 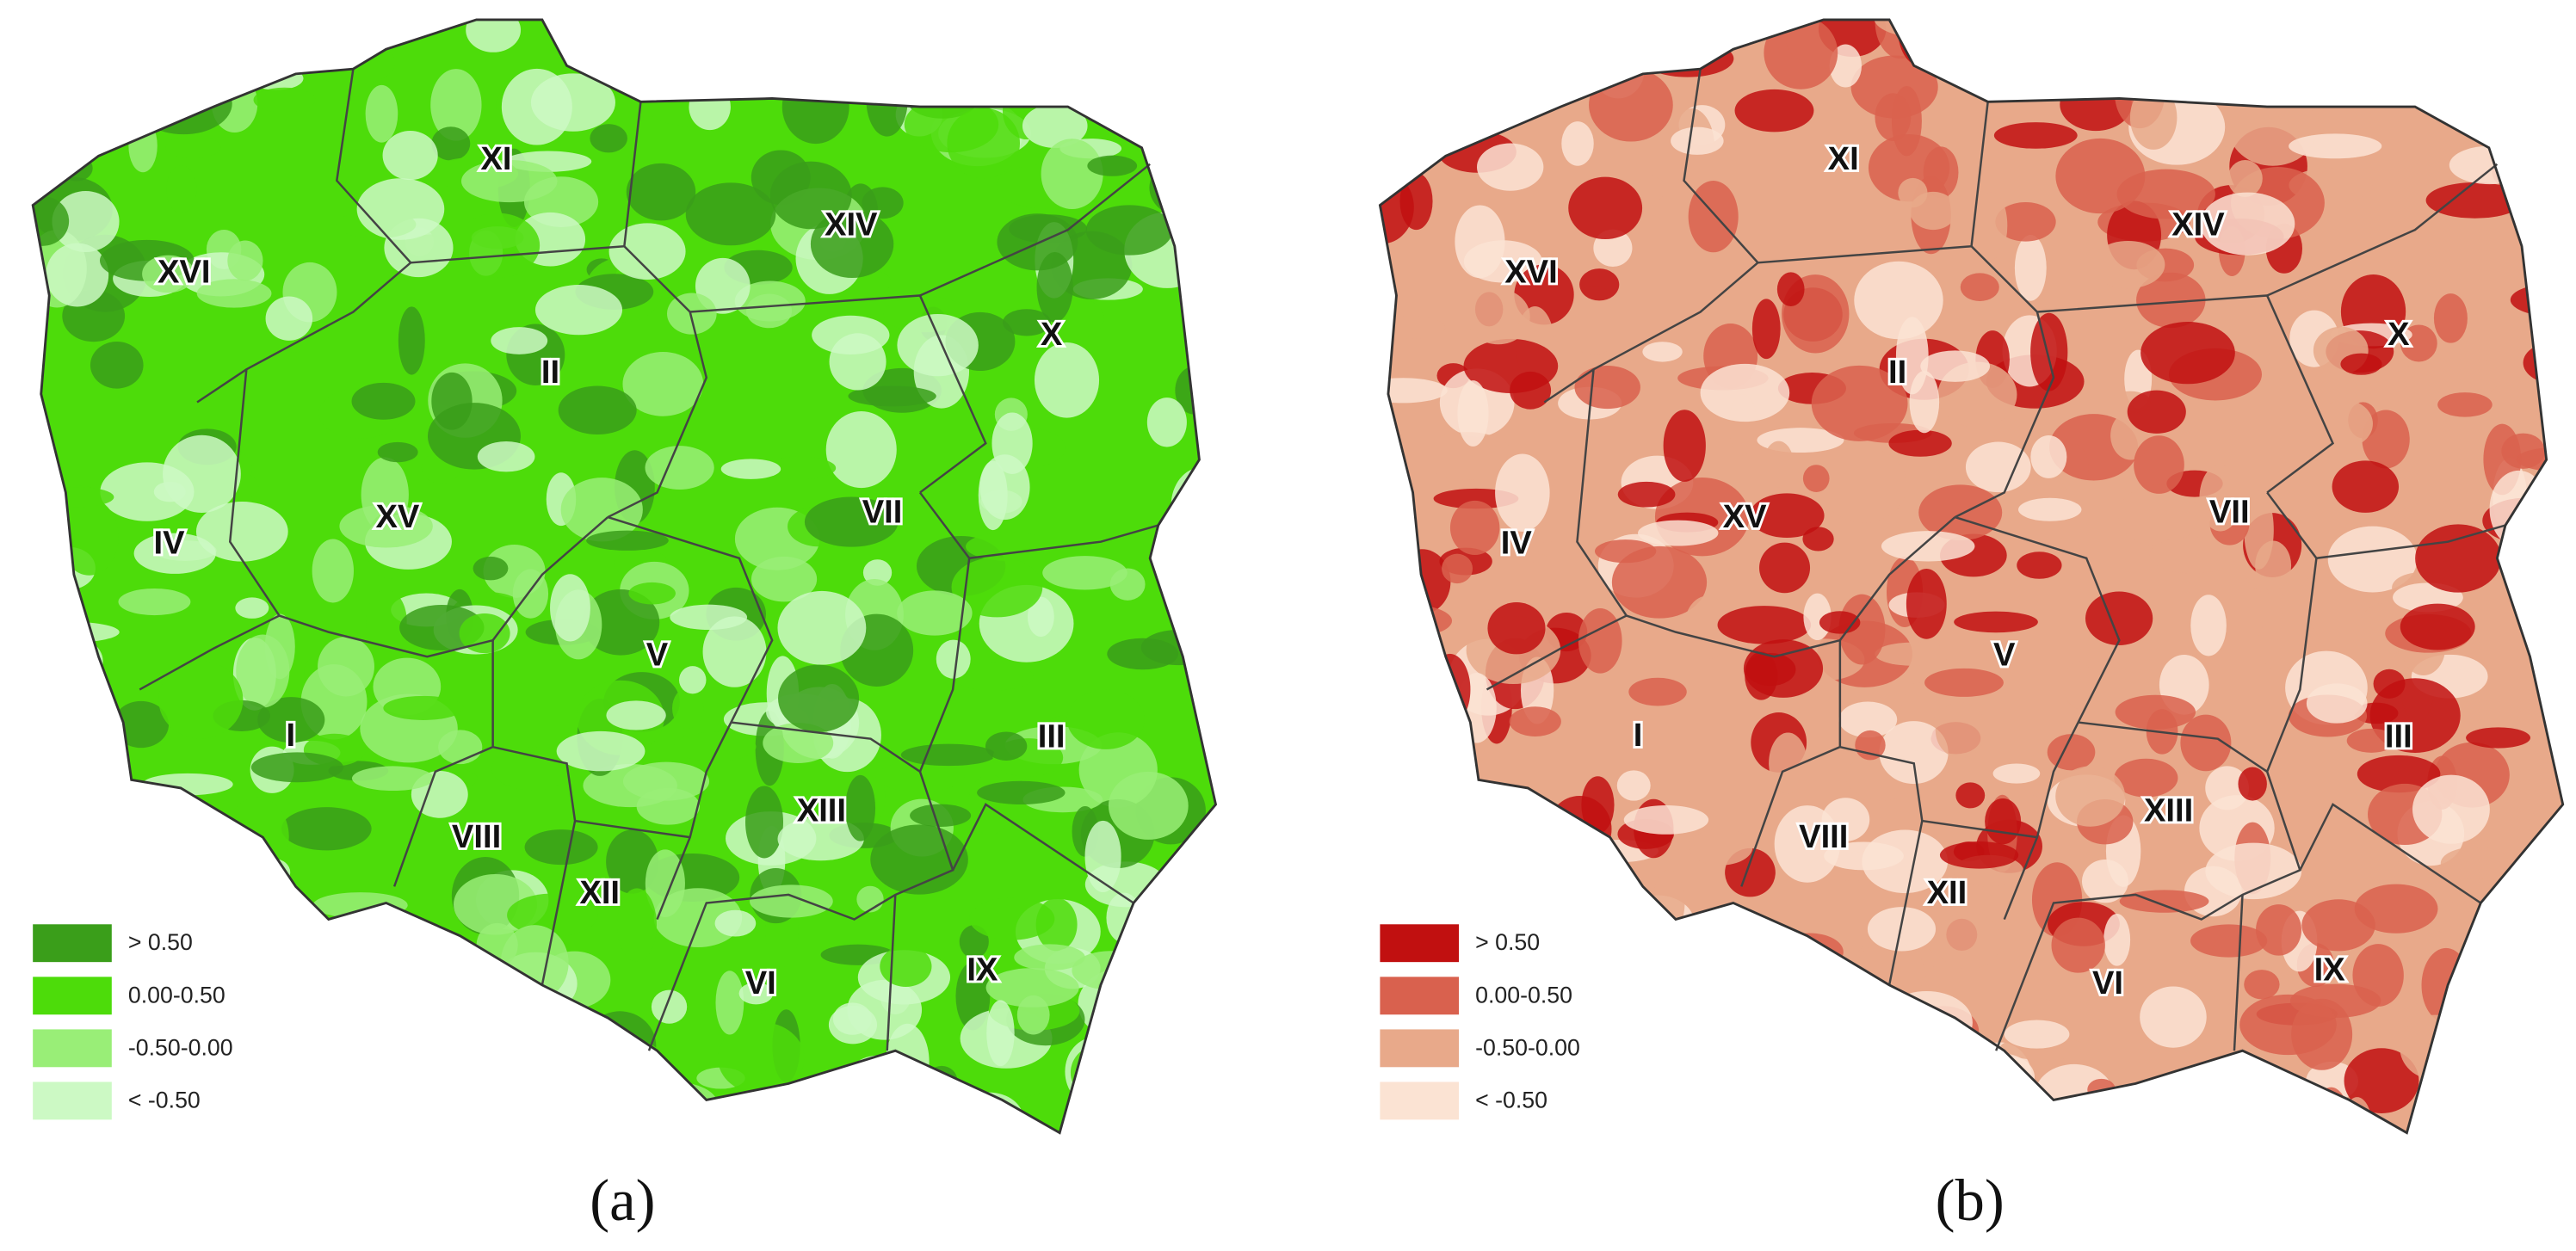 What do you see at coordinates (821, 810) in the screenshot?
I see `region-label: XIII` at bounding box center [821, 810].